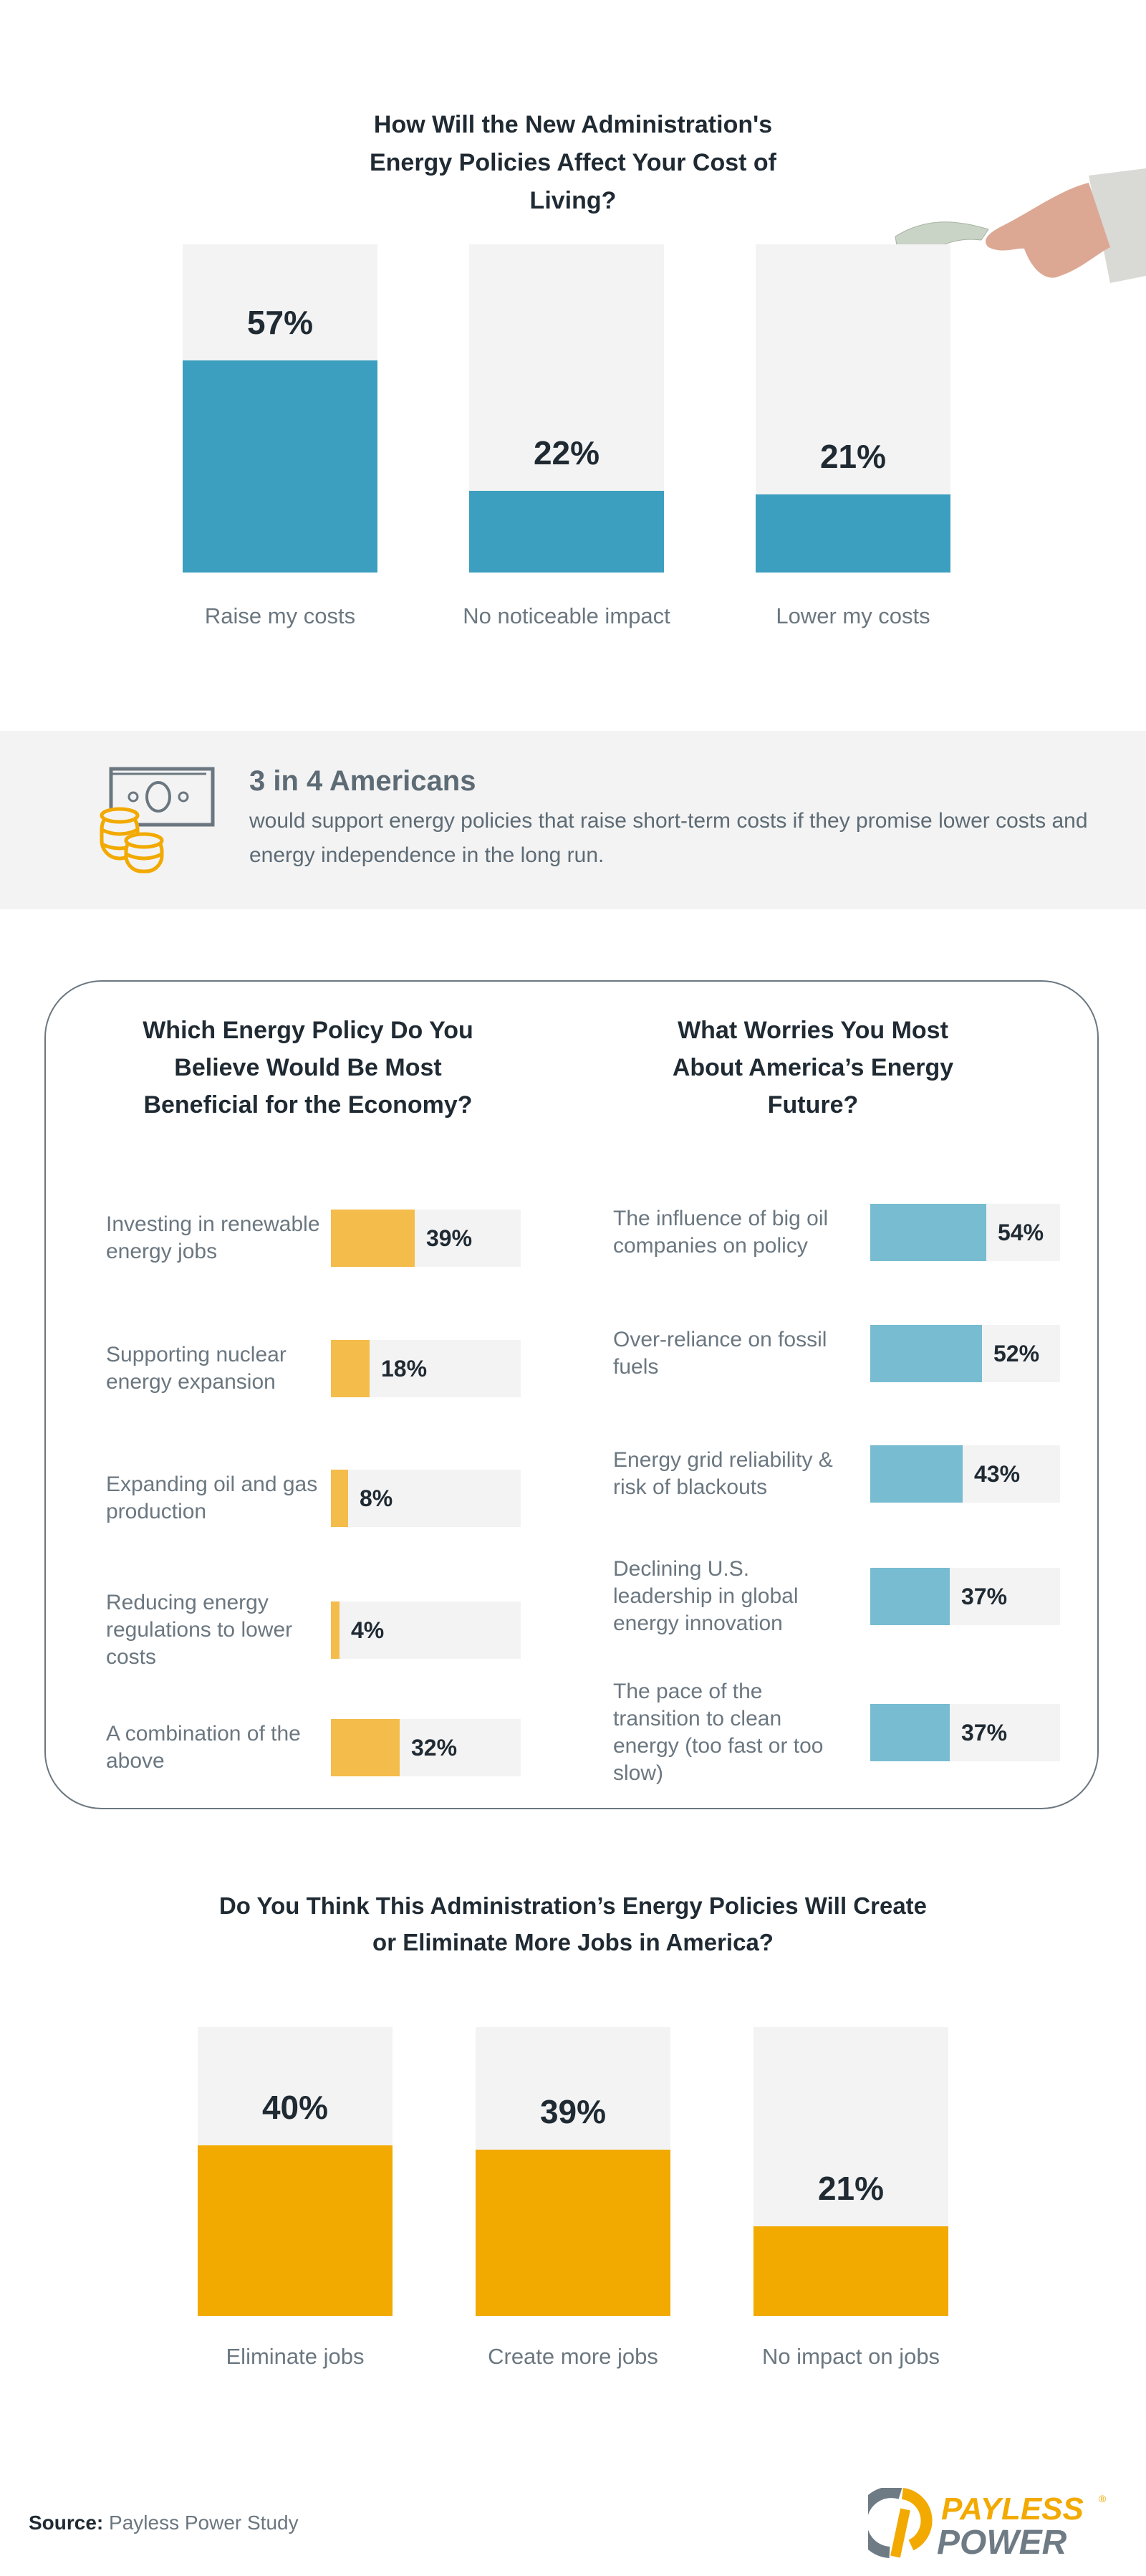  I want to click on bar-track: 54%, so click(965, 1232).